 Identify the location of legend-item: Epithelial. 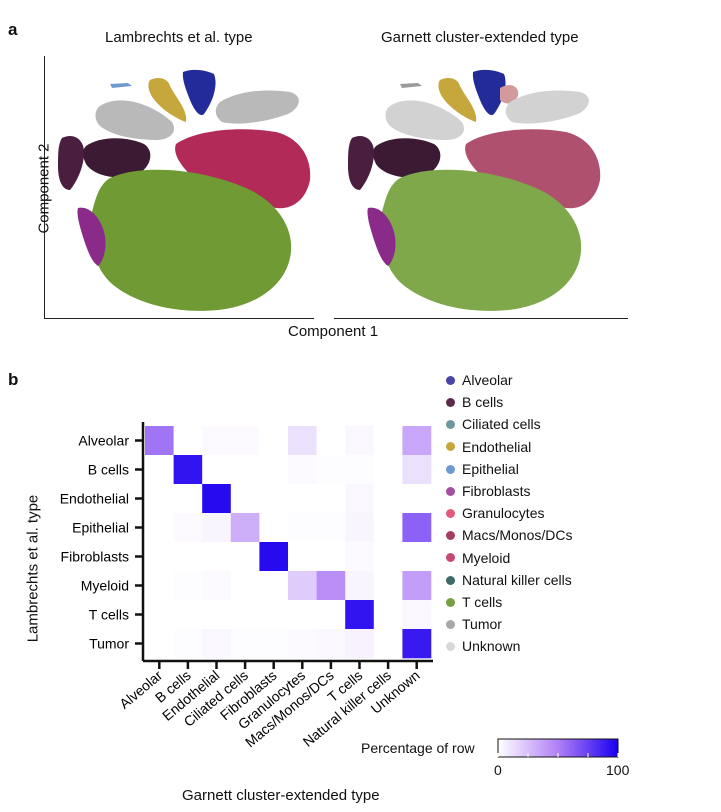
(482, 469).